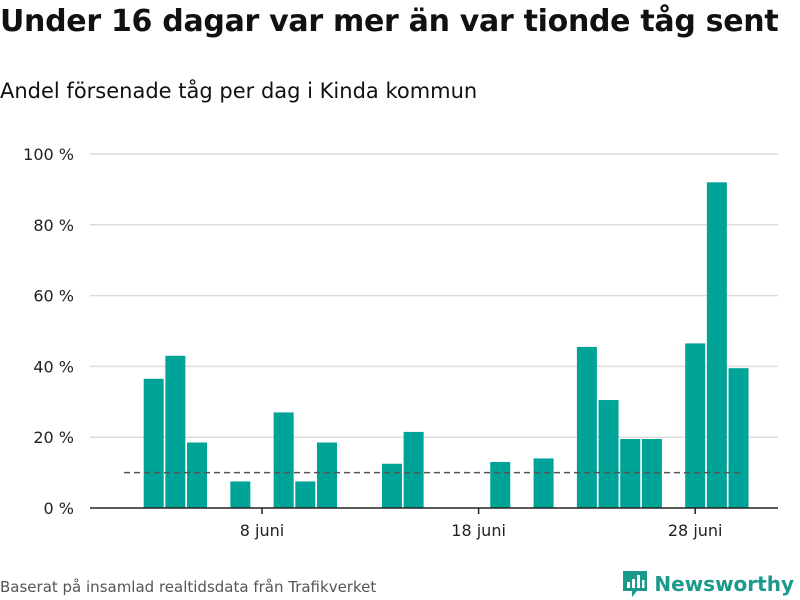 This screenshot has width=800, height=600. Describe the element at coordinates (478, 530) in the screenshot. I see `x-tick-label: 18 juni` at that location.